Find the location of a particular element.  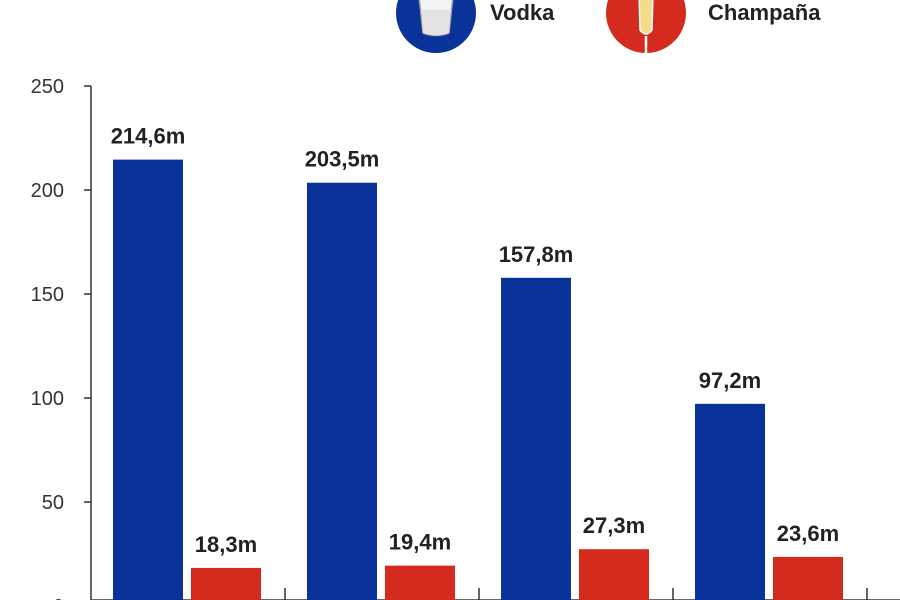

y-tick-label: 0 is located at coordinates (58, 598).